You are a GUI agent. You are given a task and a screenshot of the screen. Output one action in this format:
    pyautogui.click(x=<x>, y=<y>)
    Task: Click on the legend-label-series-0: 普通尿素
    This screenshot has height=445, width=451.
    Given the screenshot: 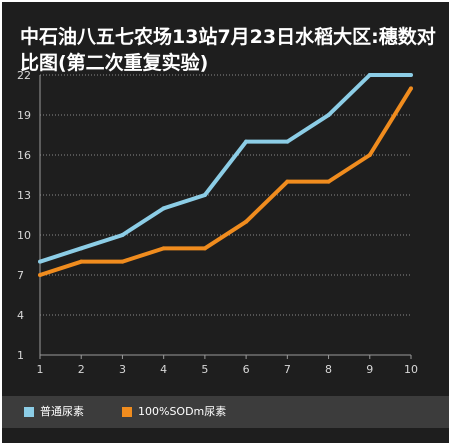 What is the action you would take?
    pyautogui.click(x=62, y=411)
    